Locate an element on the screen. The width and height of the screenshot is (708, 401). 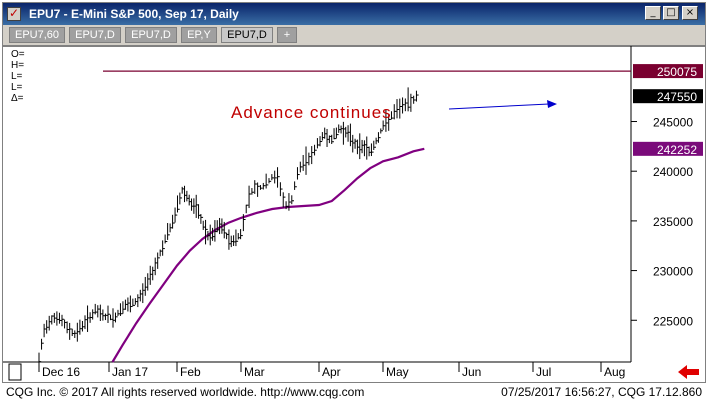
ohlc-open-label: O= is located at coordinates (18, 54).